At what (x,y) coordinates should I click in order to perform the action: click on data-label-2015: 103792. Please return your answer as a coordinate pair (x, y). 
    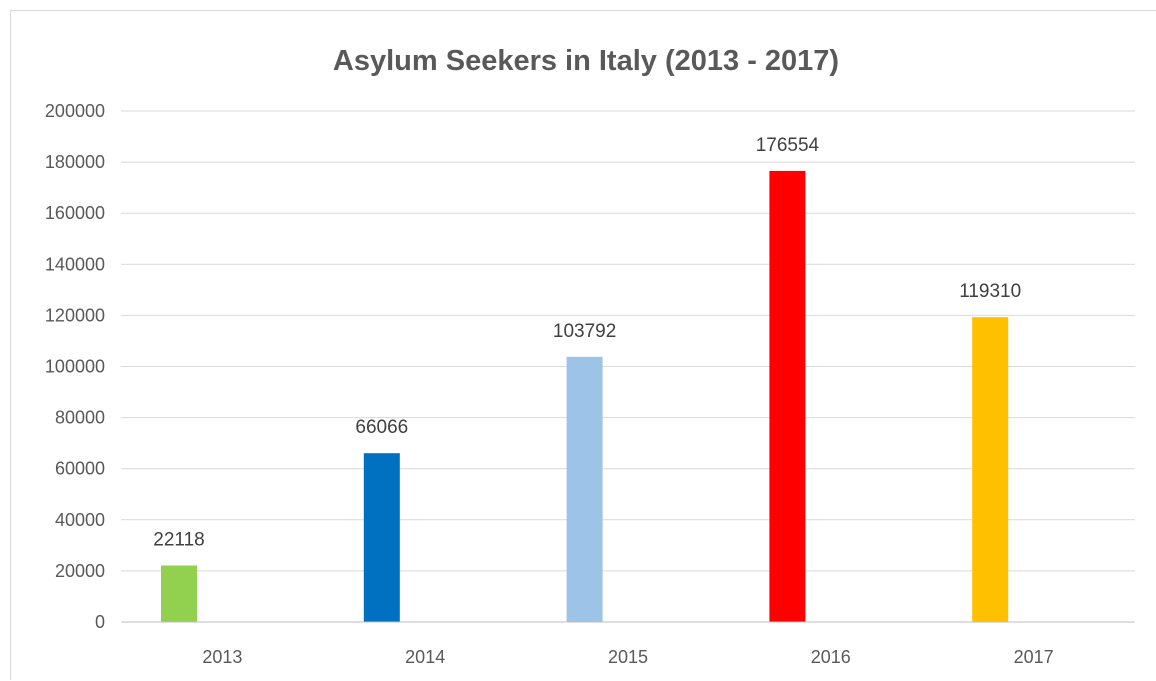
    Looking at the image, I should click on (584, 331).